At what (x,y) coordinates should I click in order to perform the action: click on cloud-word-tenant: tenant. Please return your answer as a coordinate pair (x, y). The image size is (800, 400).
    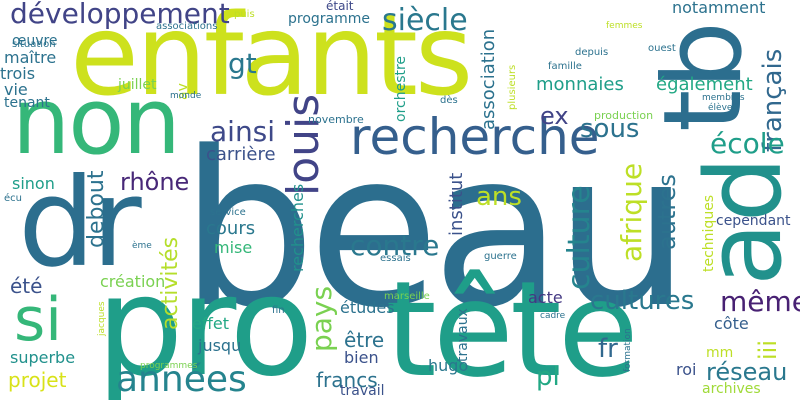
    Looking at the image, I should click on (27, 103).